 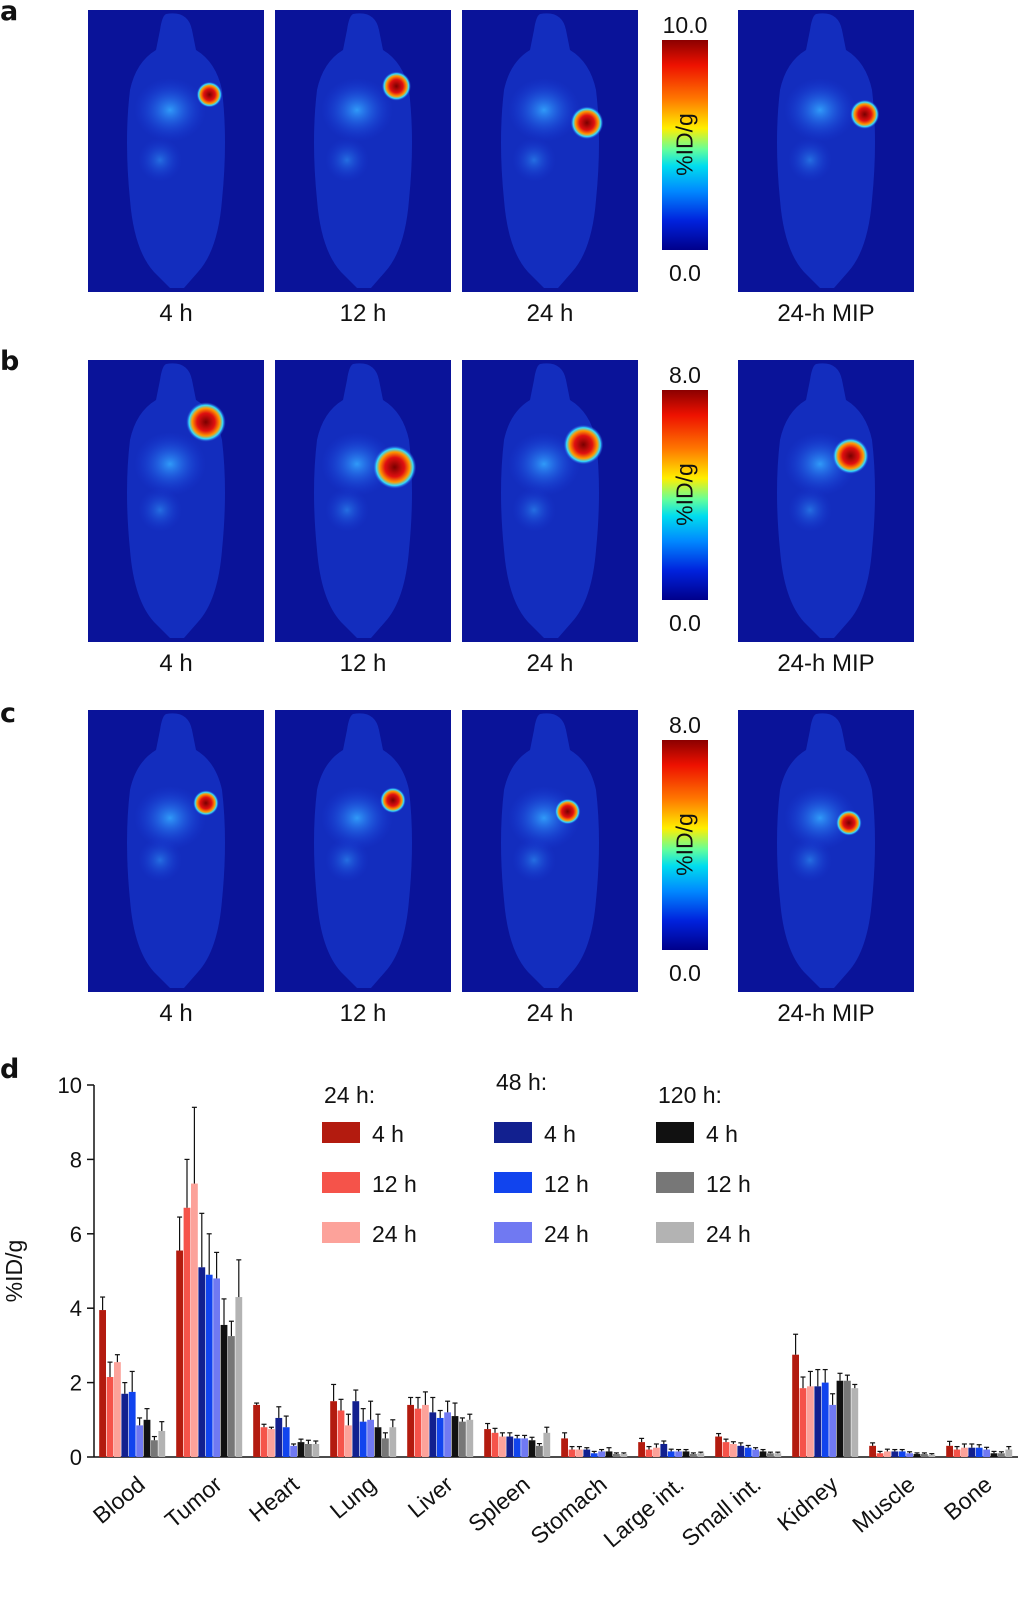 What do you see at coordinates (568, 1510) in the screenshot?
I see `x-tick-label: Stomach` at bounding box center [568, 1510].